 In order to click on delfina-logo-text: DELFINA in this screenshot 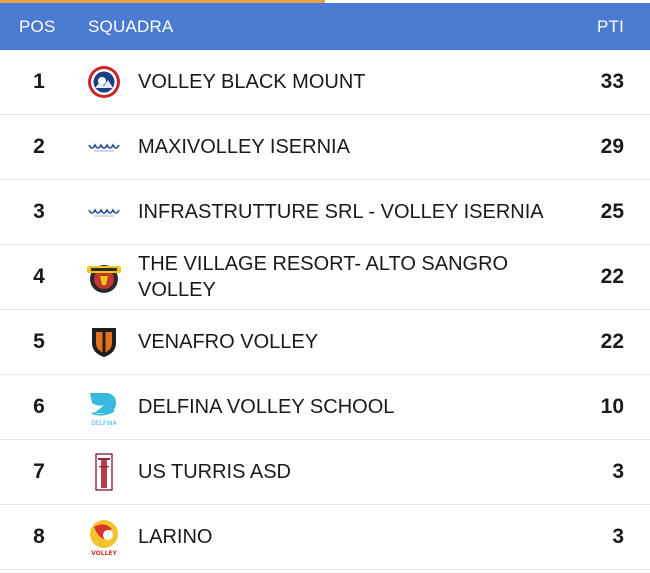, I will do `click(104, 423)`.